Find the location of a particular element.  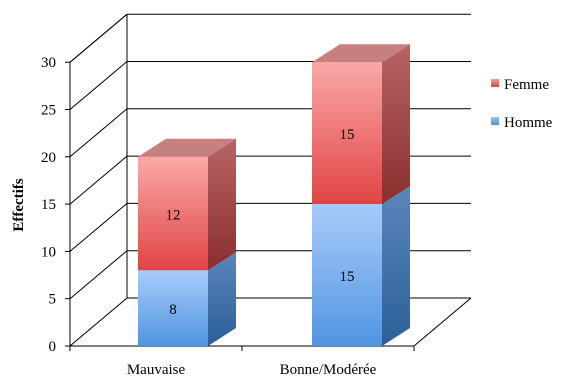

y-axis-title: Effectifs is located at coordinates (19, 204).